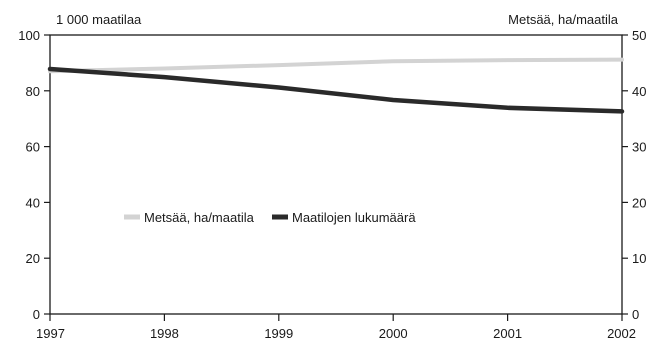 The height and width of the screenshot is (344, 653). Describe the element at coordinates (199, 217) in the screenshot. I see `legend-label: Metsää, ha/maatila` at that location.